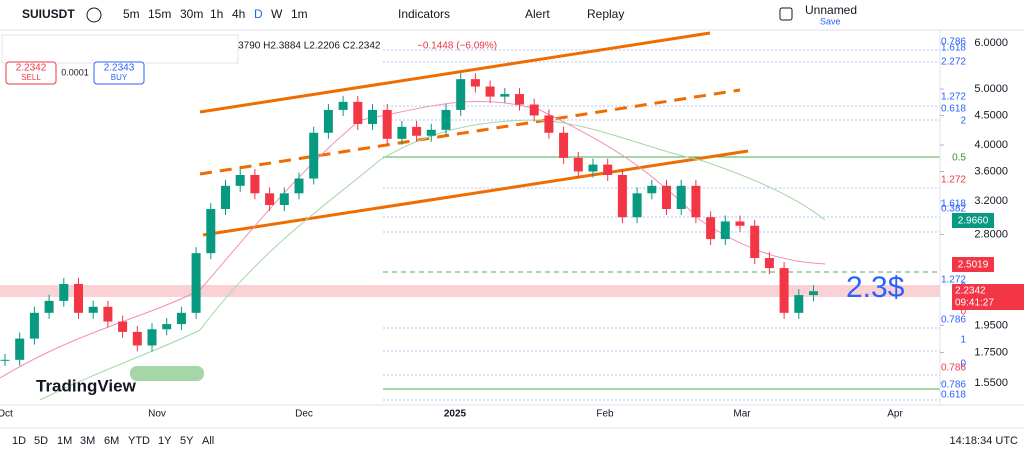 This screenshot has height=452, width=1024. What do you see at coordinates (963, 340) in the screenshot?
I see `fib-label: 1` at bounding box center [963, 340].